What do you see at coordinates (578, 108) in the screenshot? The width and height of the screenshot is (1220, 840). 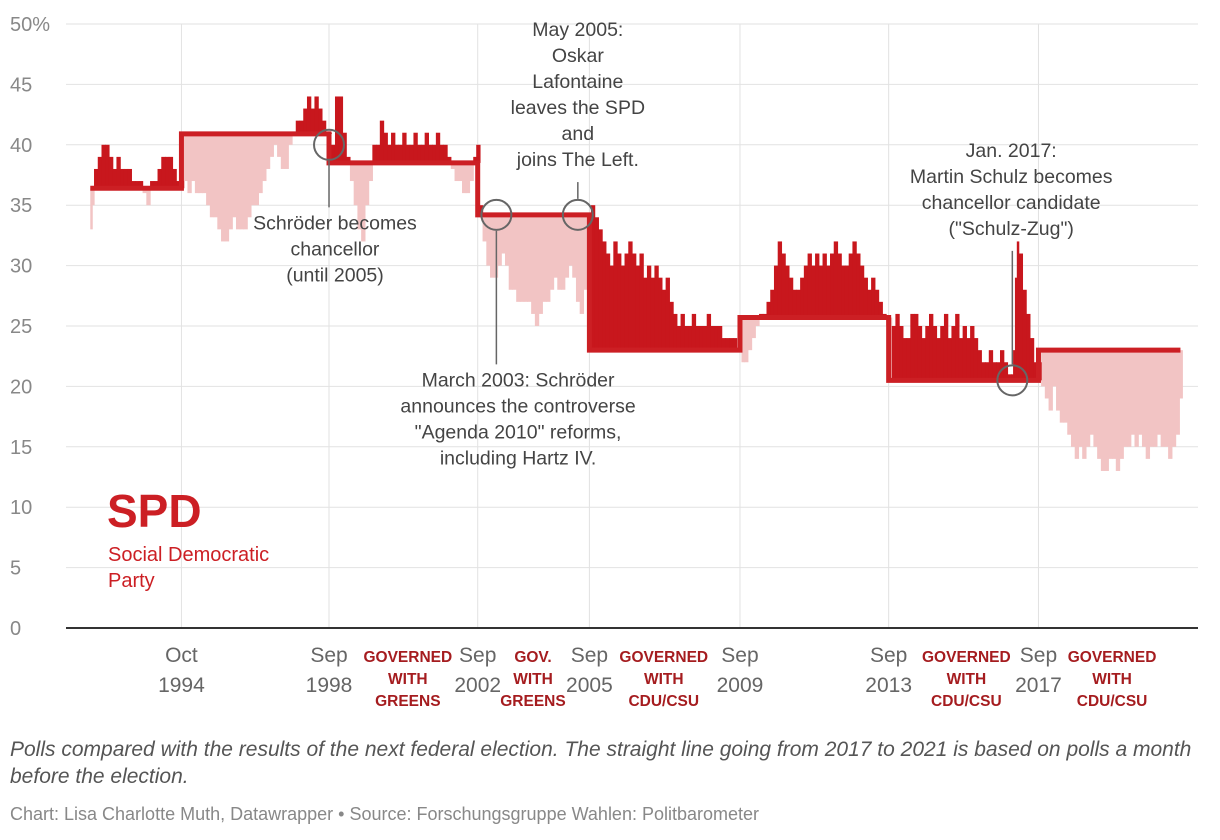 I see `annotation-text: leaves the SPD` at bounding box center [578, 108].